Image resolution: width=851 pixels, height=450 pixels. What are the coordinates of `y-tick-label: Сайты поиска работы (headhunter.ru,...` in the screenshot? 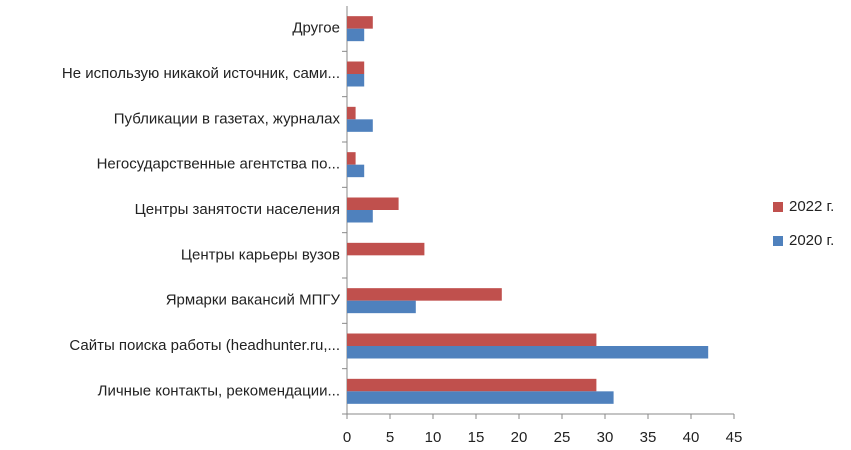 It's located at (204, 345).